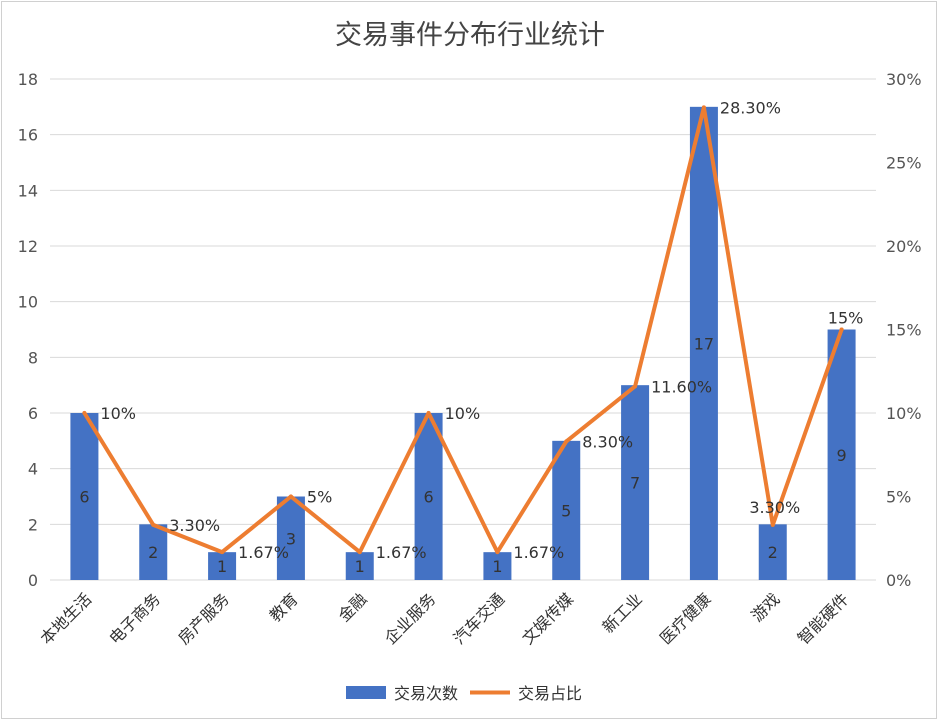 The width and height of the screenshot is (940, 724). Describe the element at coordinates (550, 693) in the screenshot. I see `legend-line-label: 交易占比` at that location.